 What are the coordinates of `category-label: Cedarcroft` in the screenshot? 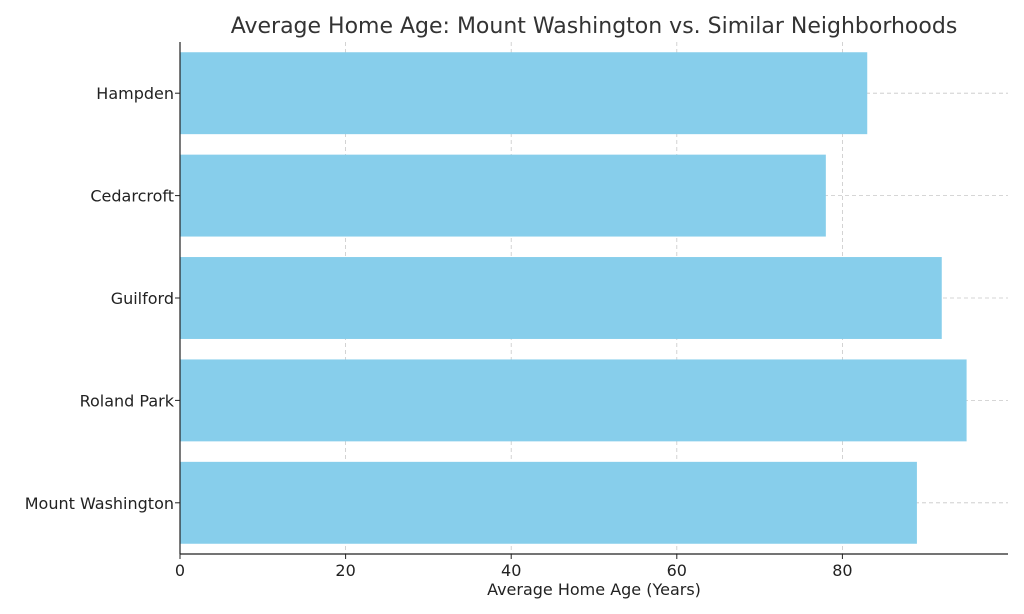 It's located at (132, 196).